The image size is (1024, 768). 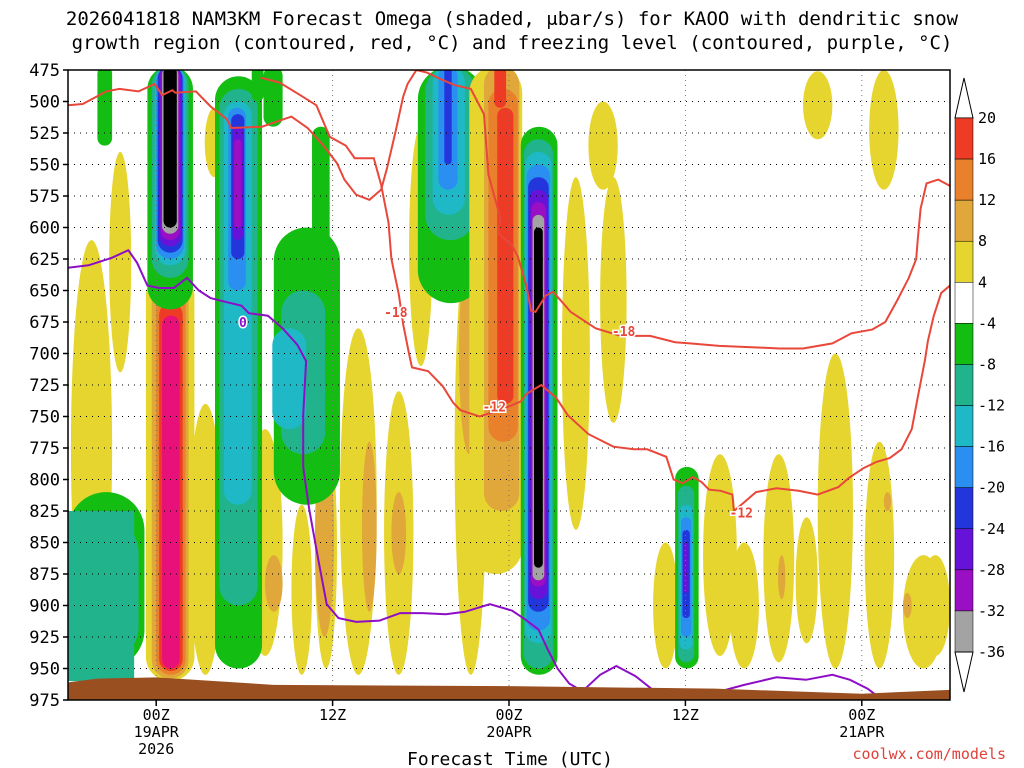 I want to click on y-tick-label-875: 875, so click(x=44, y=575).